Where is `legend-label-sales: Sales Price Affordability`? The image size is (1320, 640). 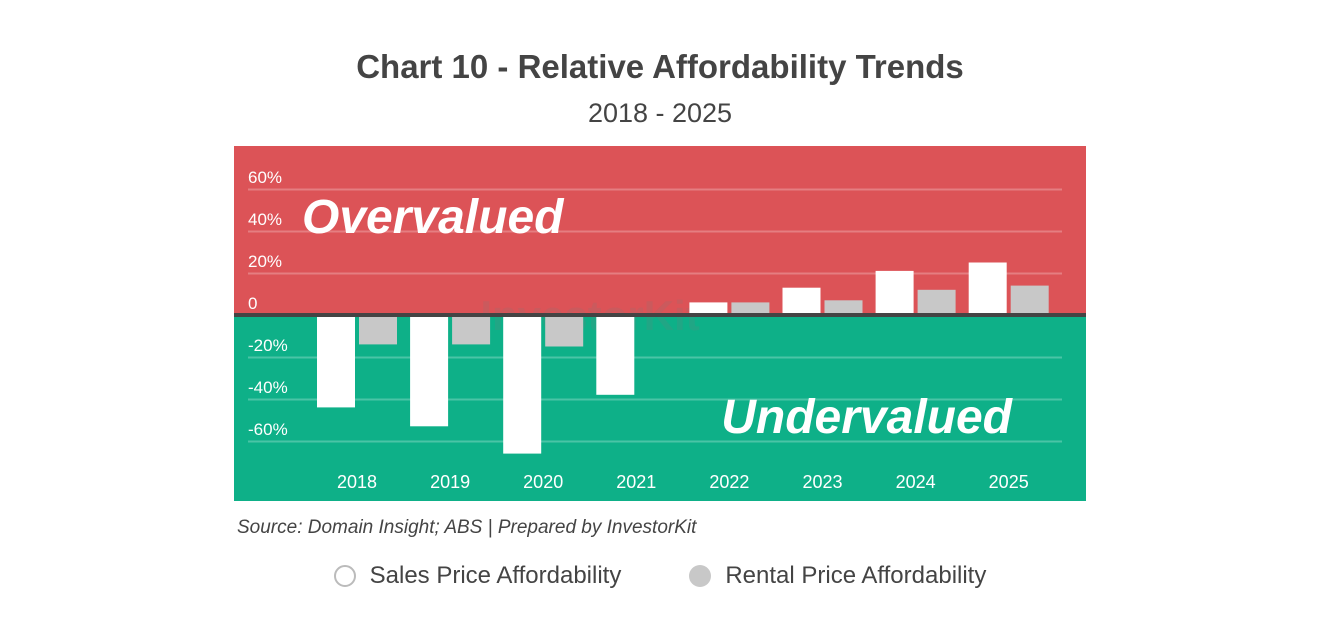 legend-label-sales: Sales Price Affordability is located at coordinates (495, 575).